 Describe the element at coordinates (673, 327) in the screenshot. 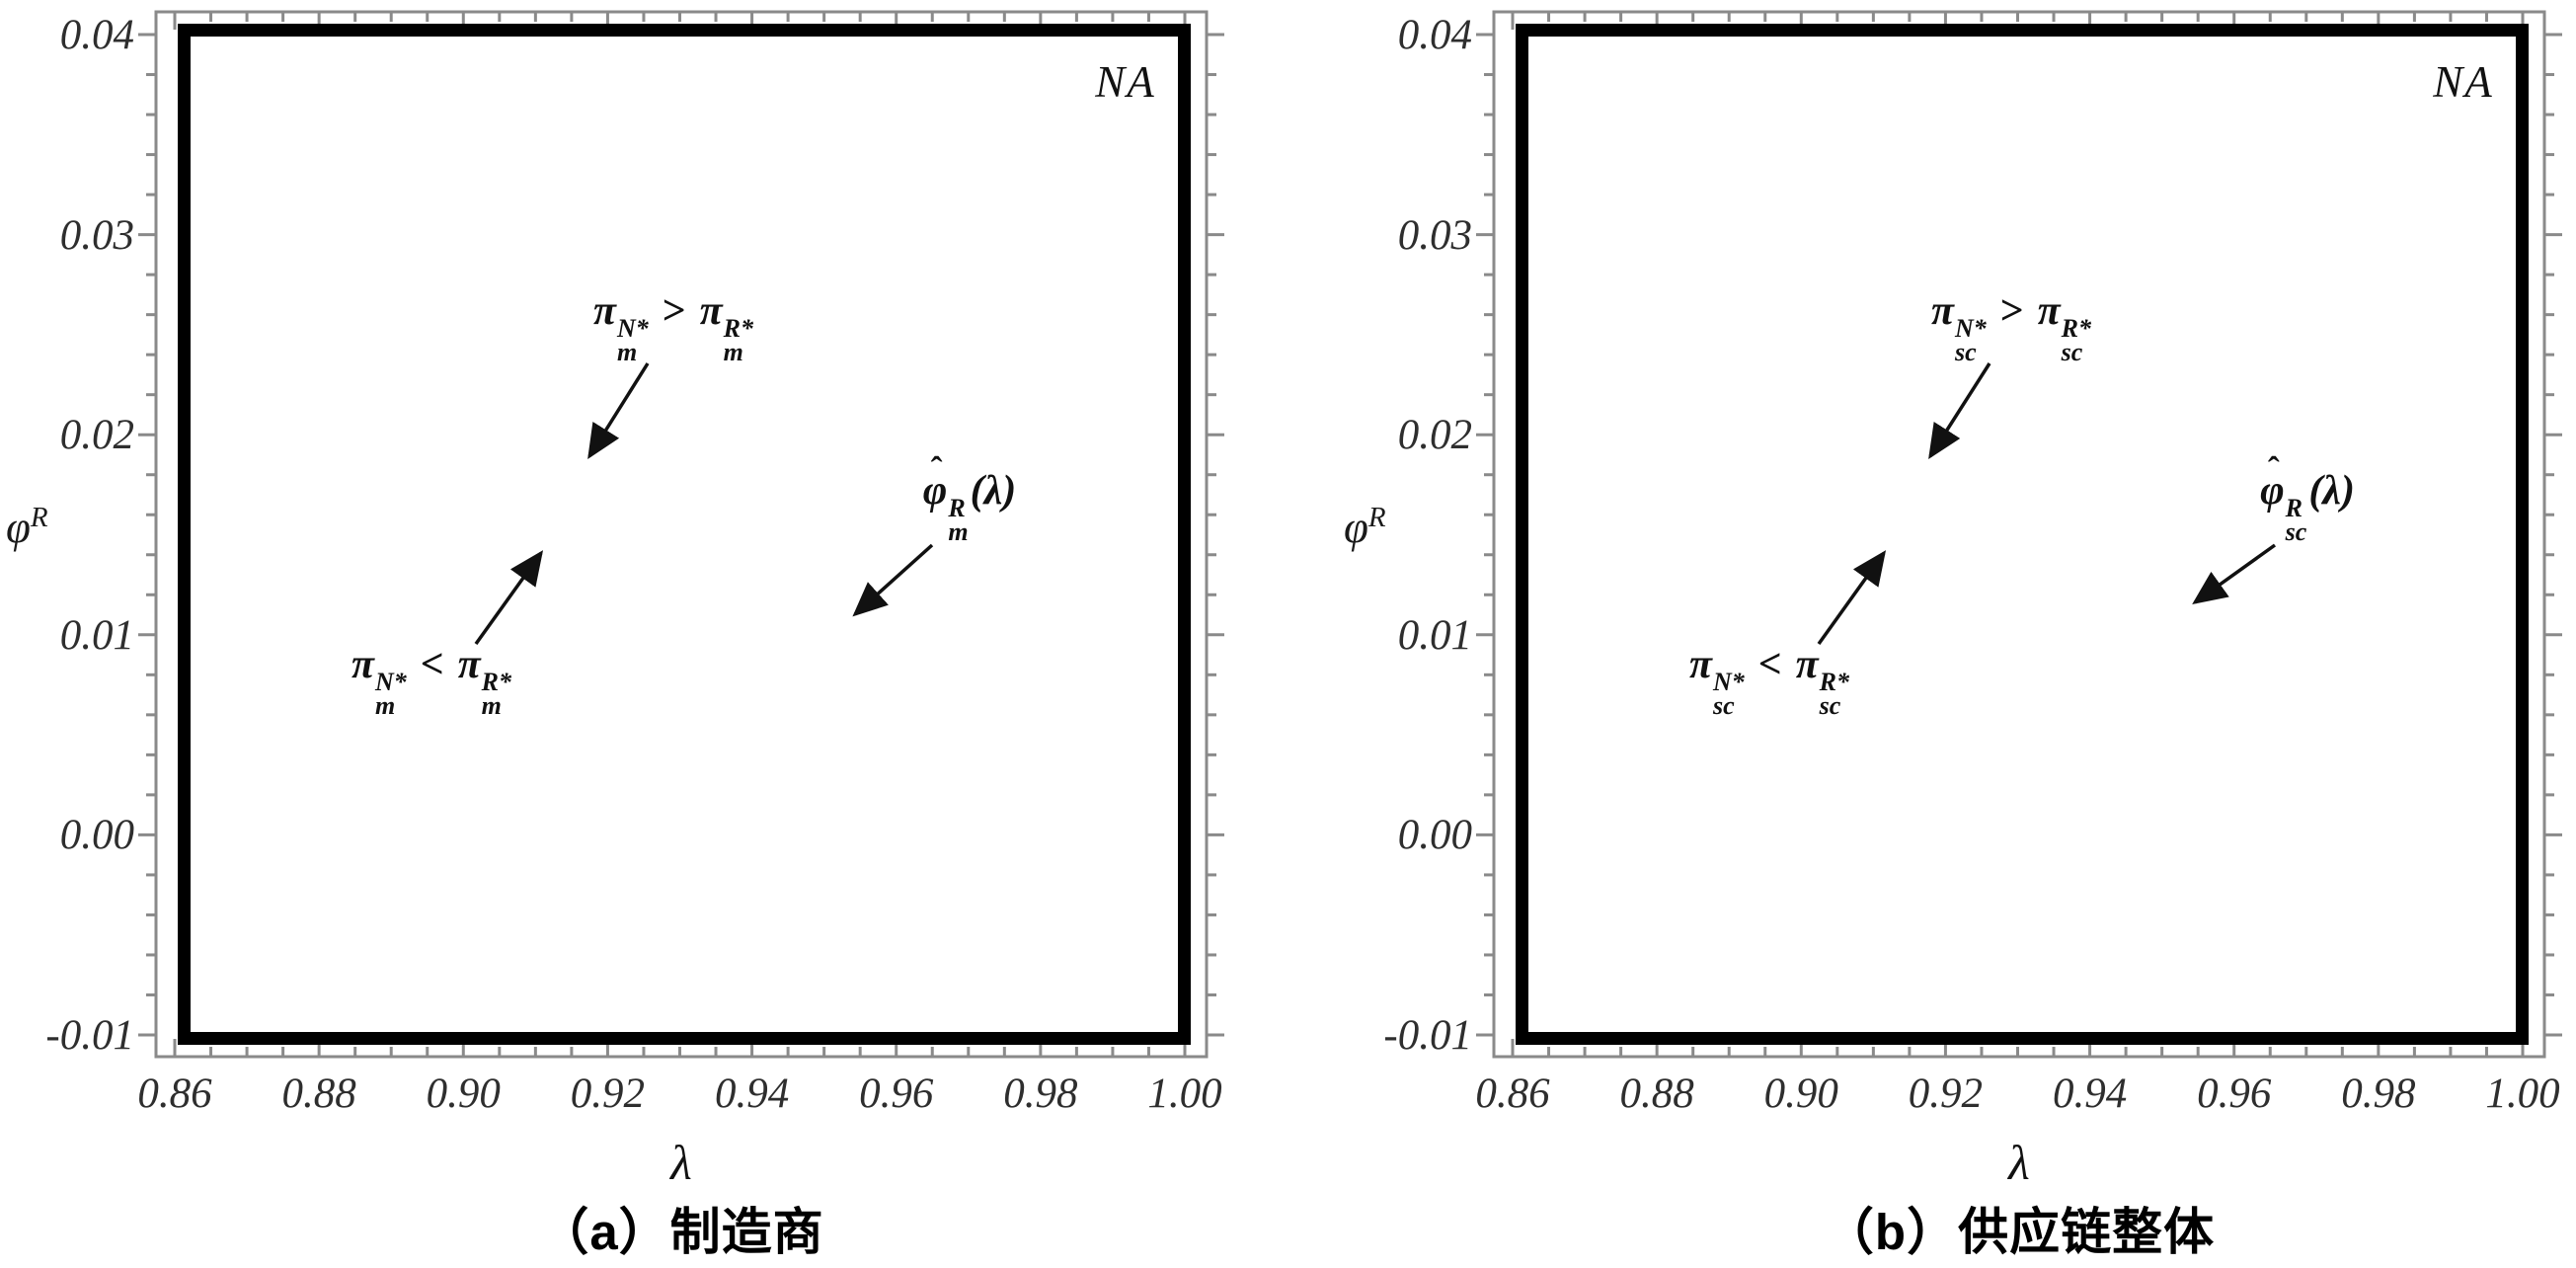

I see `annotation-profit-greater: π N* m > π R* m` at that location.